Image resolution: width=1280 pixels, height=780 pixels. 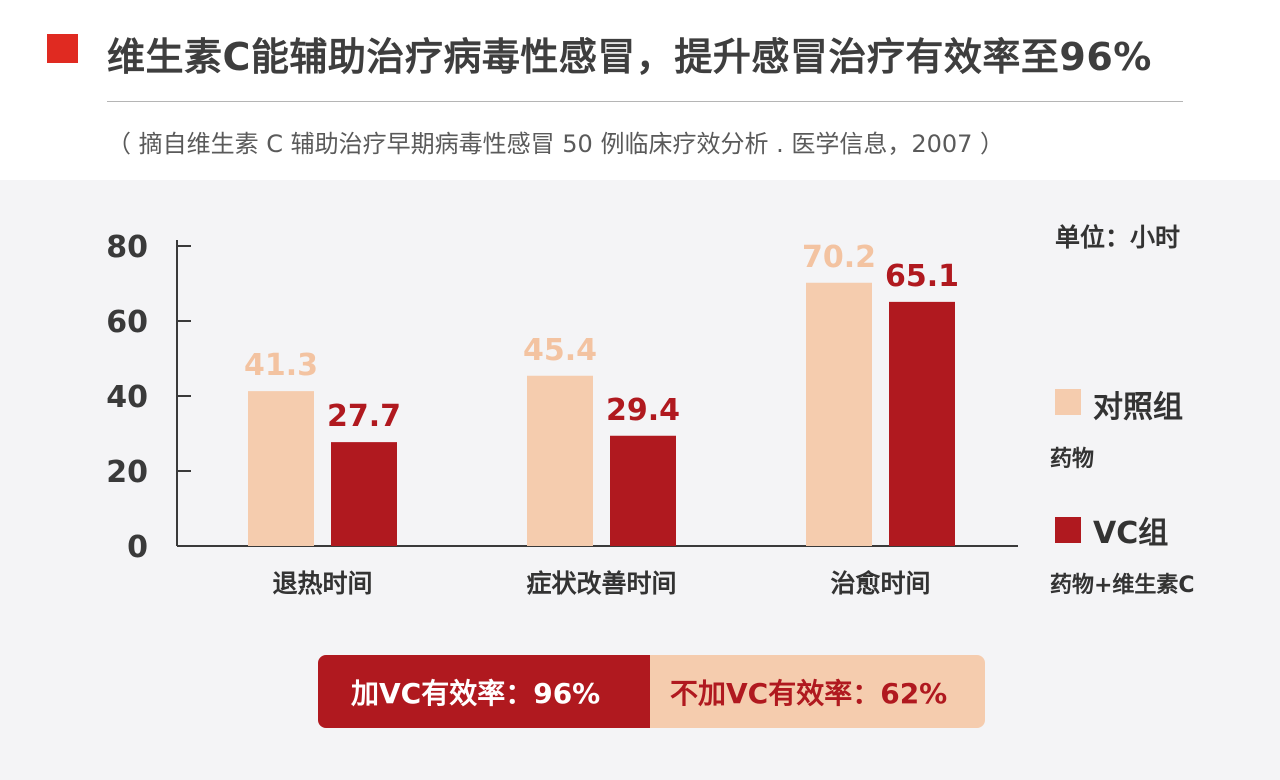 I want to click on x-category-label: 症状改善时间, so click(x=601, y=583).